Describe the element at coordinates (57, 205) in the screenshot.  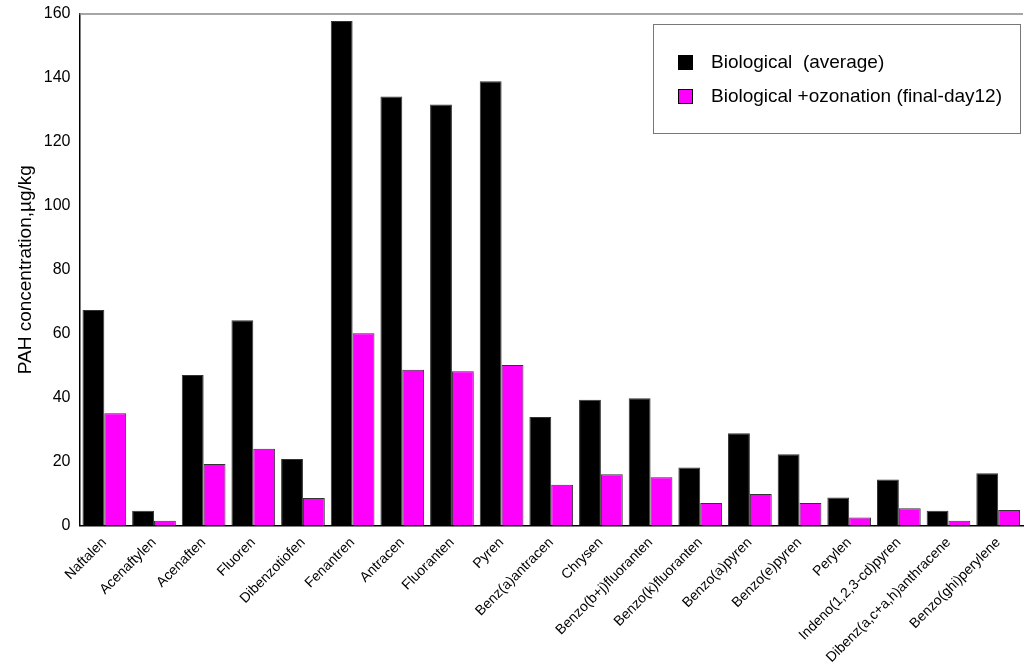
I see `y-tick-label: 100` at that location.